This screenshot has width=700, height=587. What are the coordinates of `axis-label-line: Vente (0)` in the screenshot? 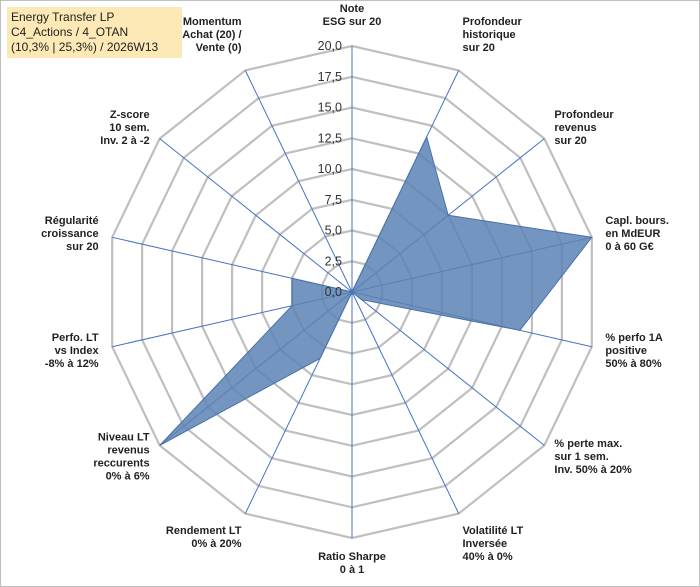 It's located at (219, 48).